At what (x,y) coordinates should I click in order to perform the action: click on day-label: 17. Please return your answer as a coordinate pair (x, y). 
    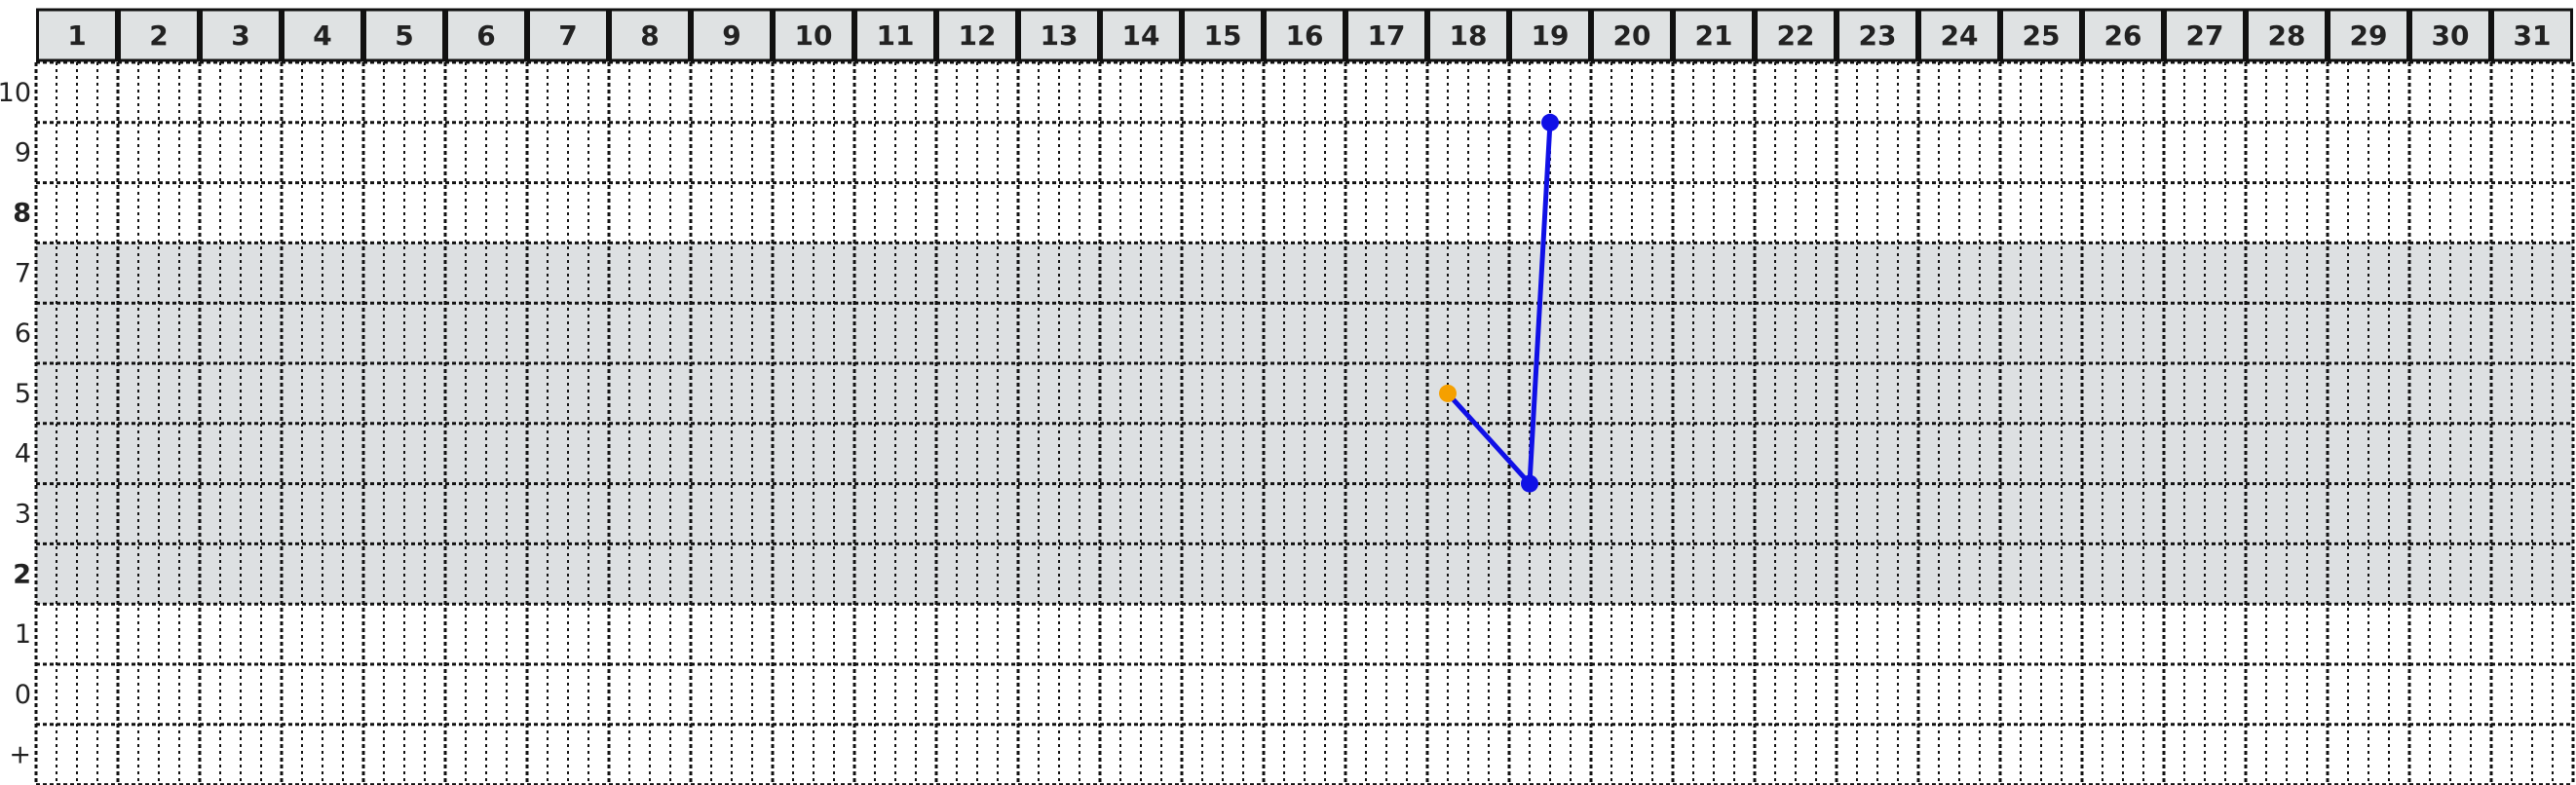
    Looking at the image, I should click on (1387, 35).